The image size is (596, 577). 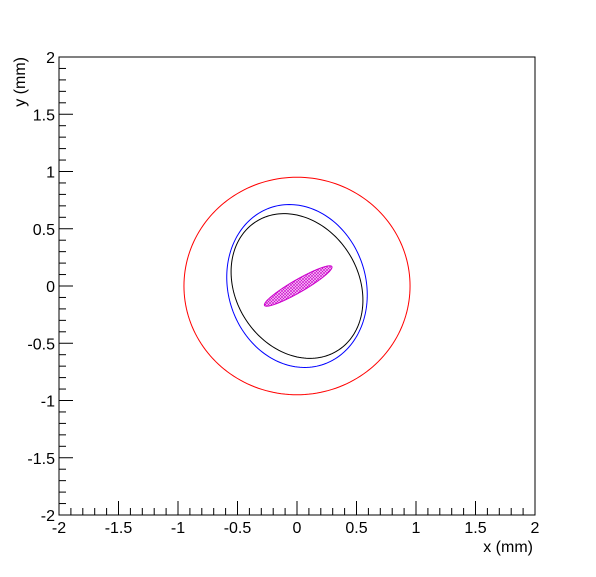 I want to click on y-axis-label: y (mm), so click(x=20, y=82).